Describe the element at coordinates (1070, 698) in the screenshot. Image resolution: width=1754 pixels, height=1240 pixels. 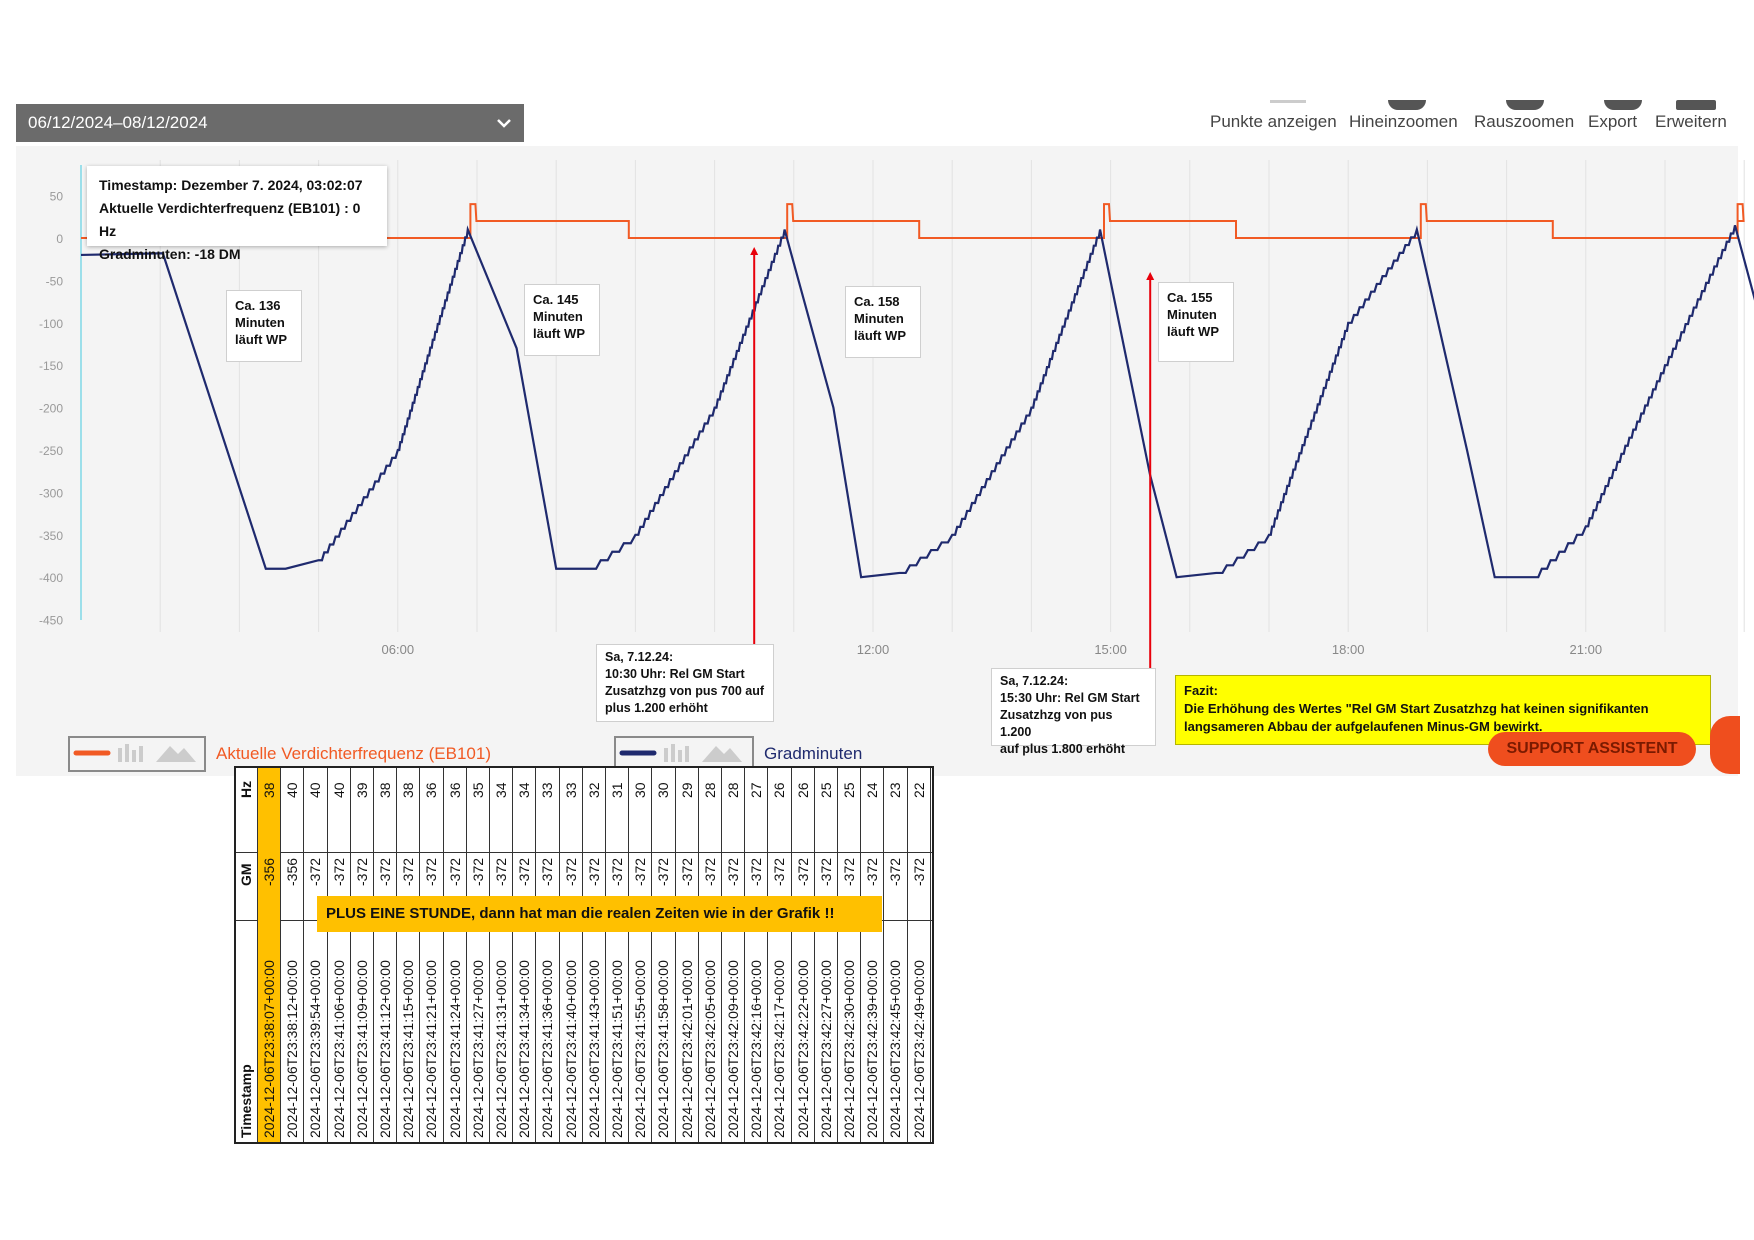
I see `change-note-2-line: 15:30 Uhr: Rel GM Start` at that location.